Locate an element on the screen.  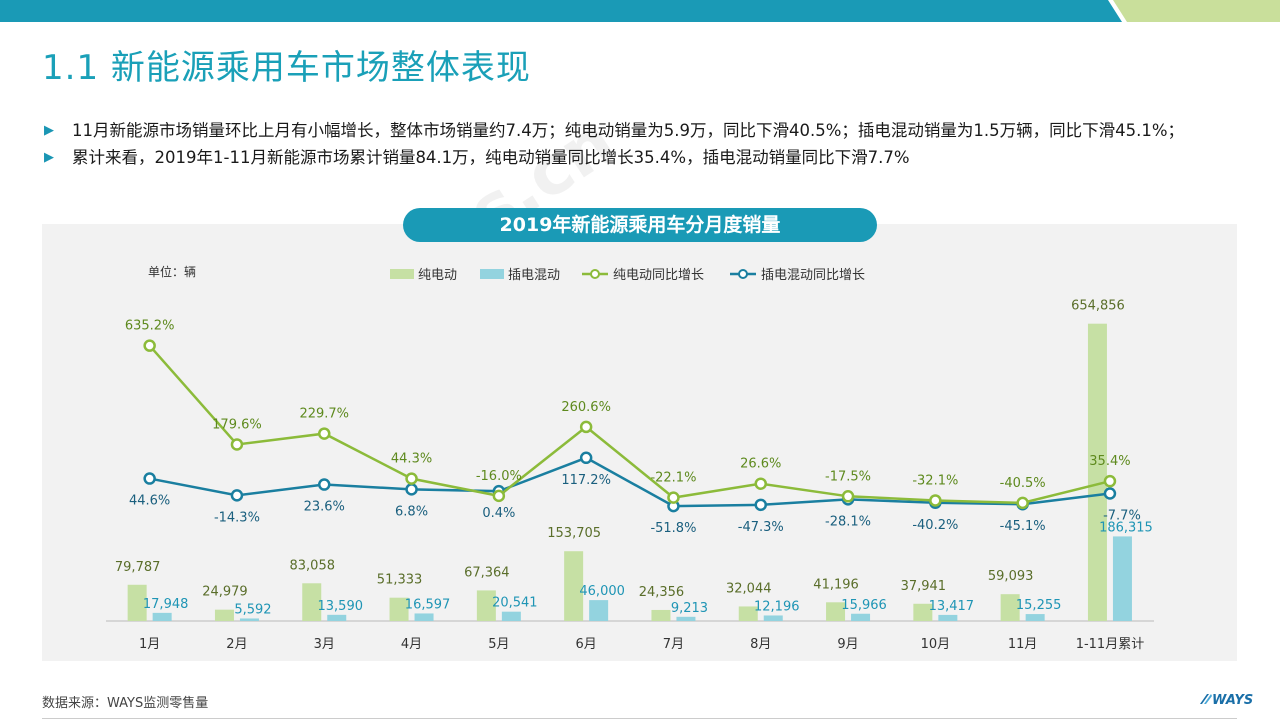
data-label-plugin-hybrid: 12,196 is located at coordinates (777, 606).